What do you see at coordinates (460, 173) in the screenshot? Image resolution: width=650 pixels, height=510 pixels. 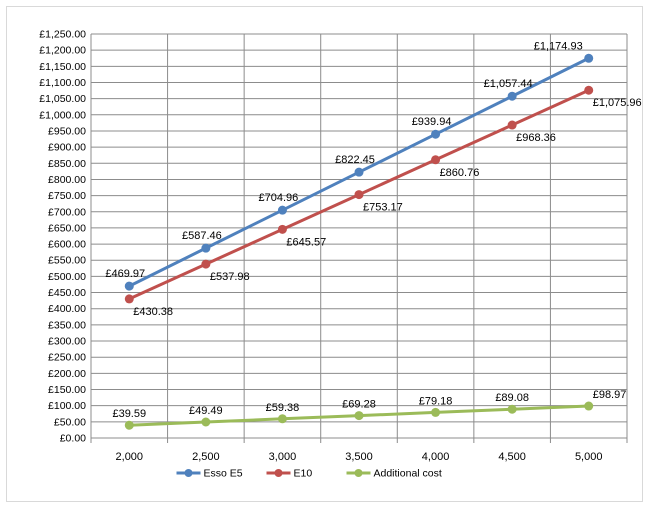 I see `data-label-e10: £860.76` at bounding box center [460, 173].